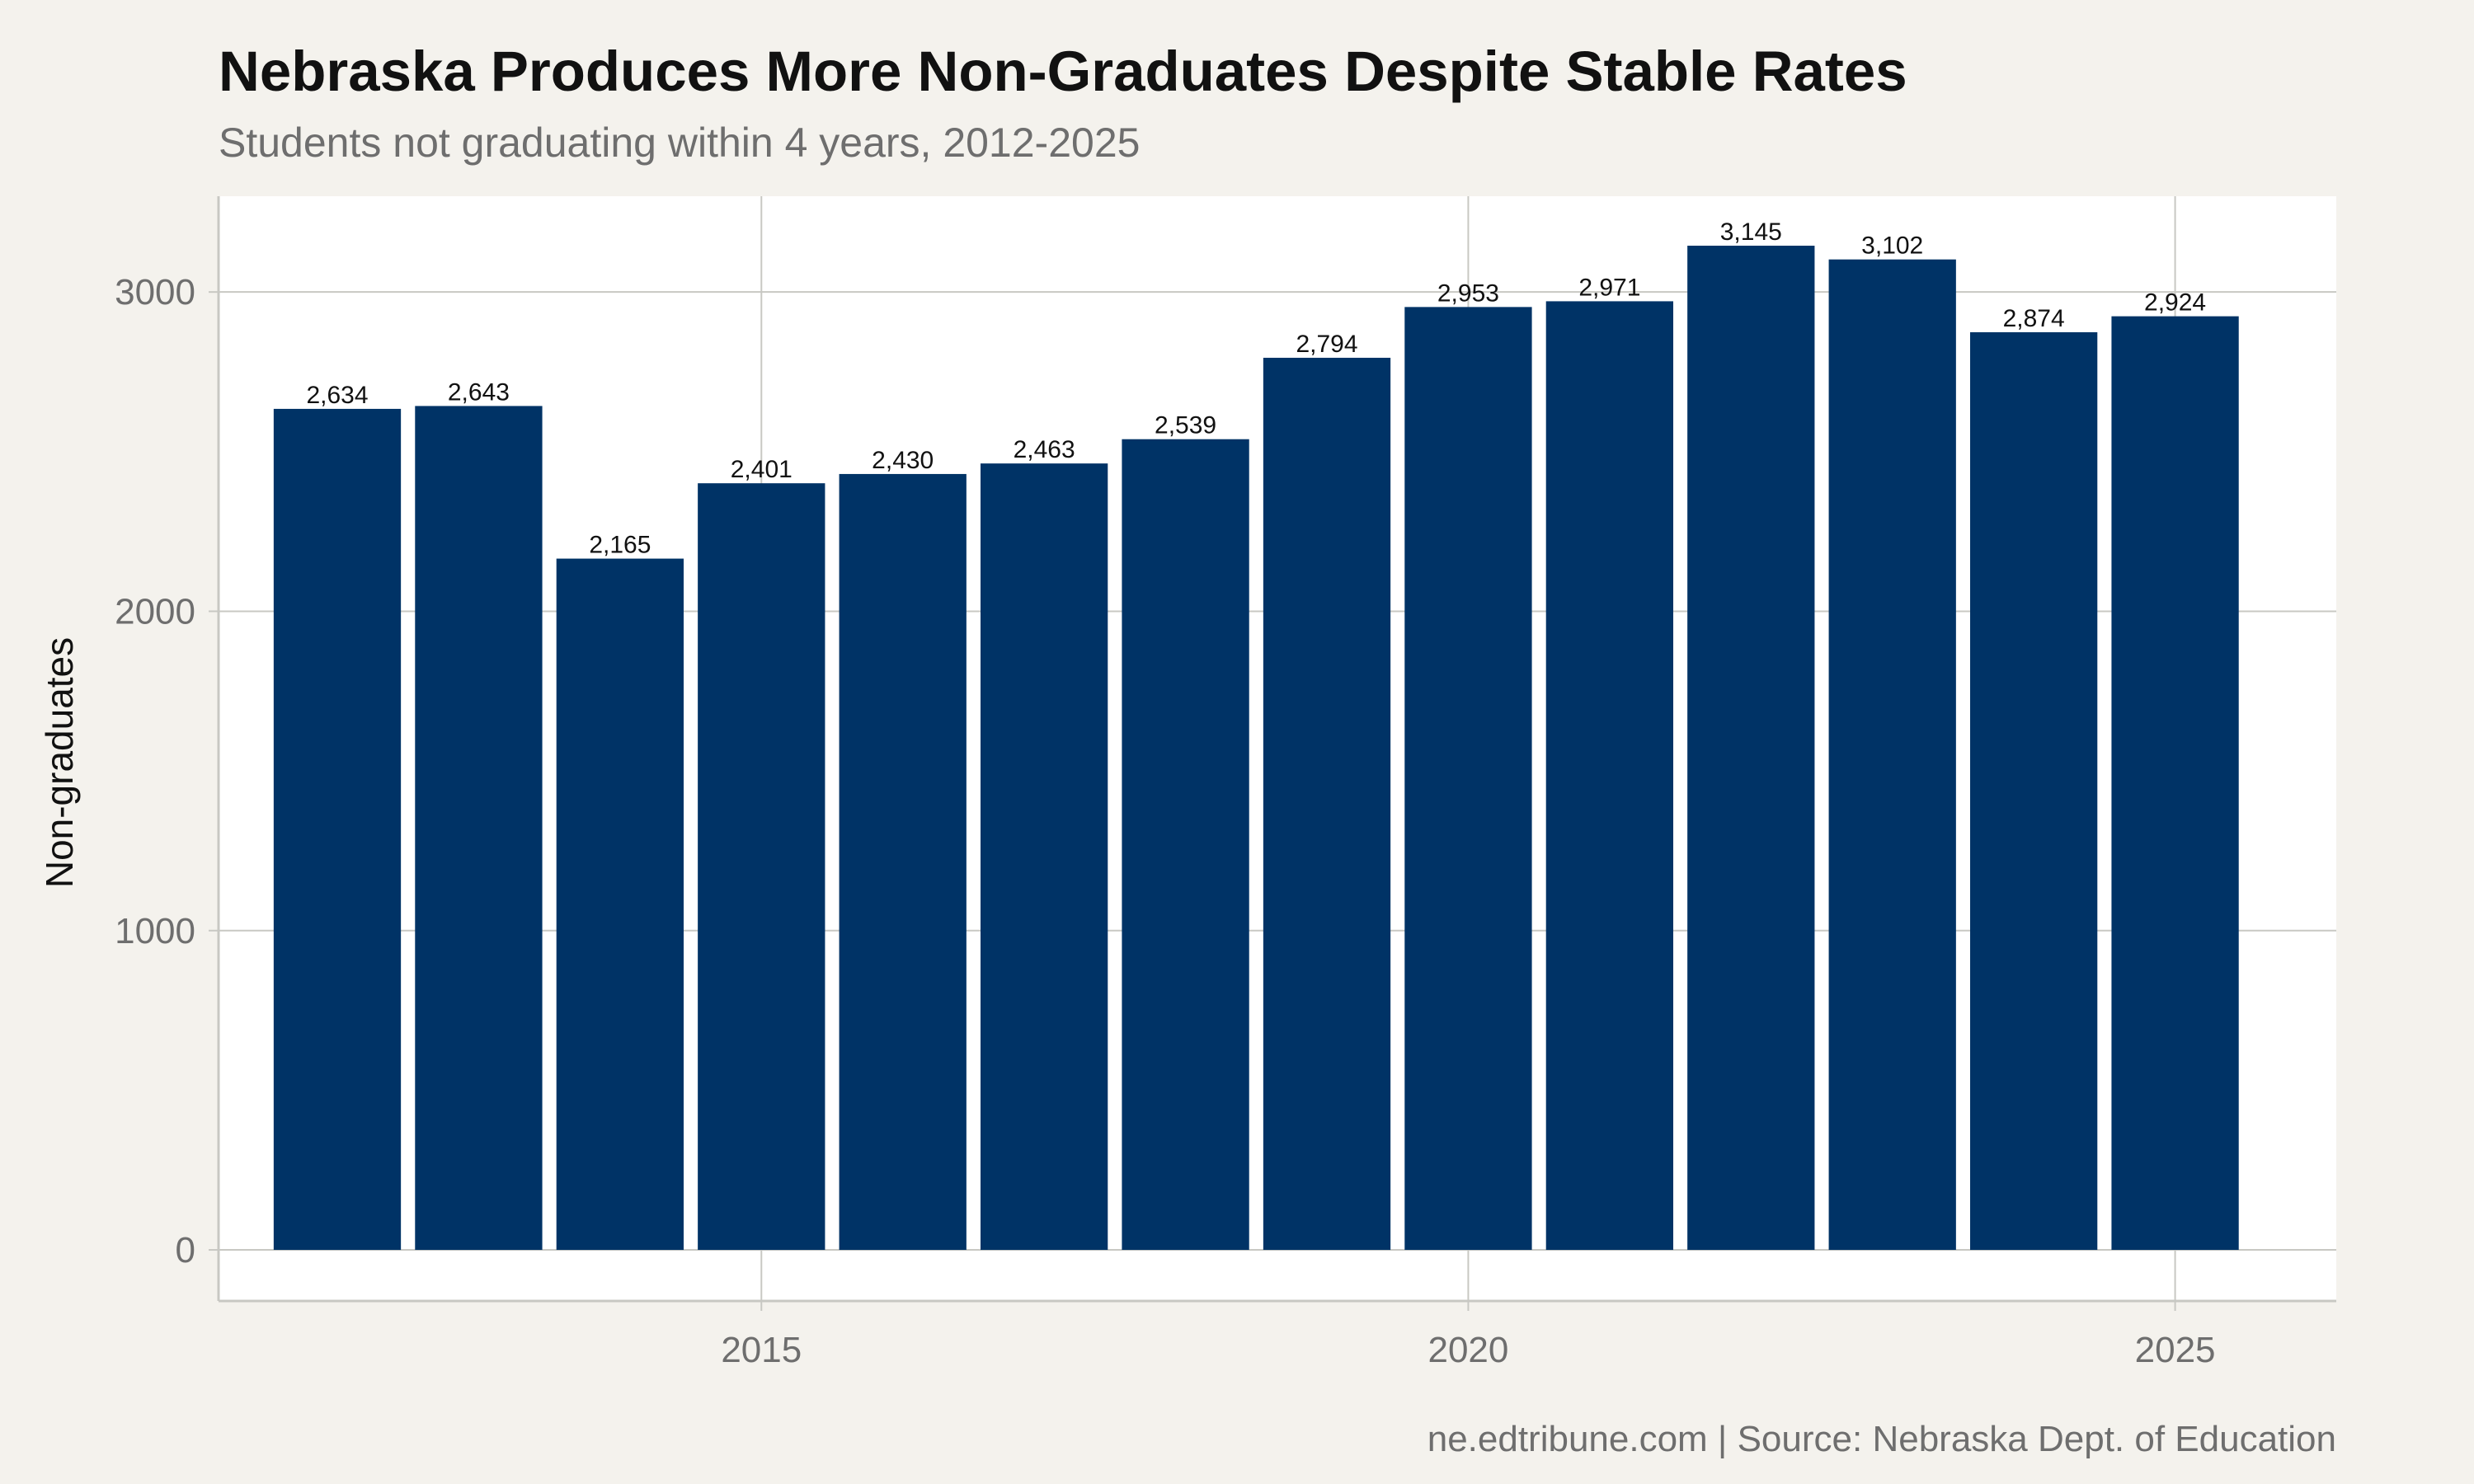 The width and height of the screenshot is (2474, 1484). What do you see at coordinates (2034, 318) in the screenshot?
I see `data-label-2024: 2,874` at bounding box center [2034, 318].